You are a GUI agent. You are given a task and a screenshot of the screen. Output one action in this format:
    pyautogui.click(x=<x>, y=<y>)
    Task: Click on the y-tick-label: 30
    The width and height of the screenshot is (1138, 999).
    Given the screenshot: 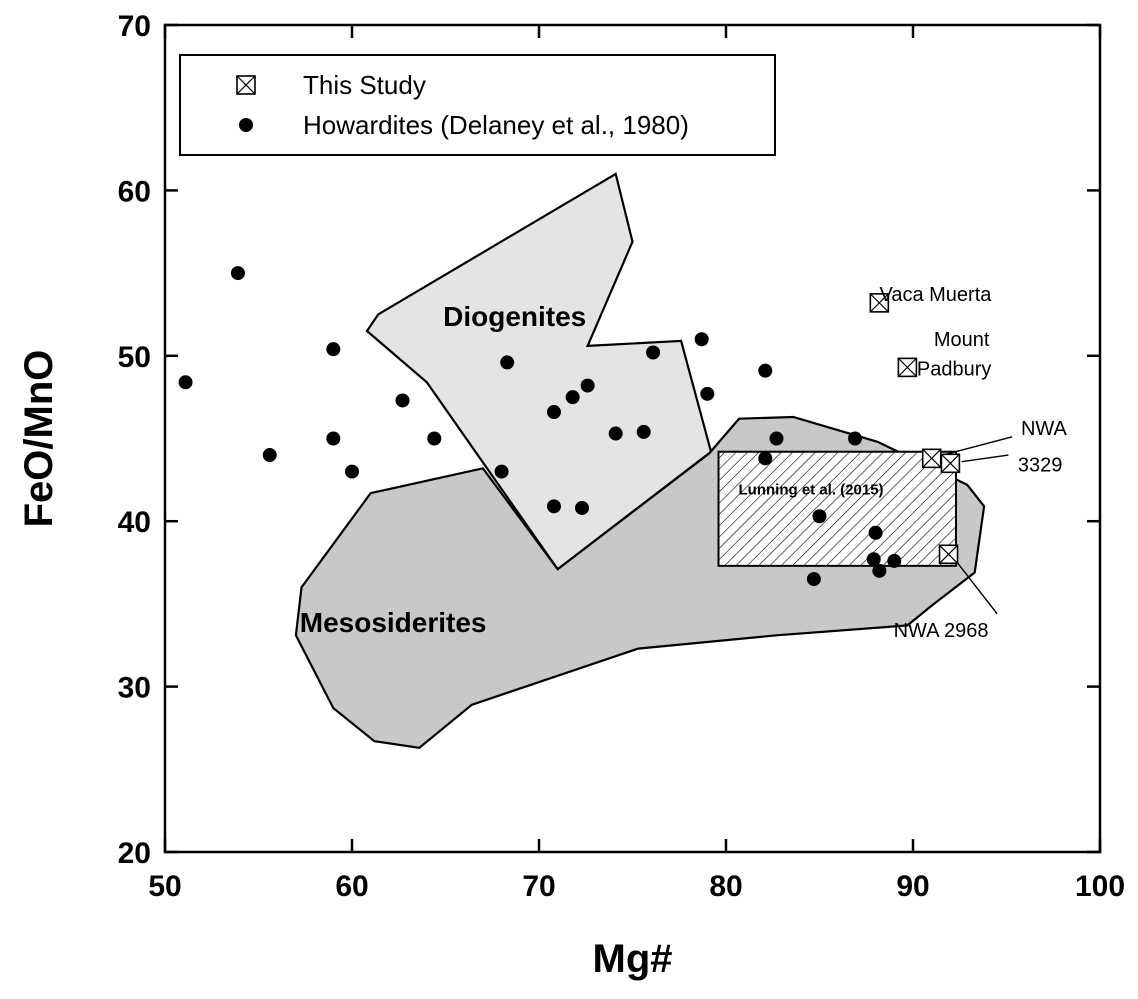 What is the action you would take?
    pyautogui.click(x=134, y=688)
    